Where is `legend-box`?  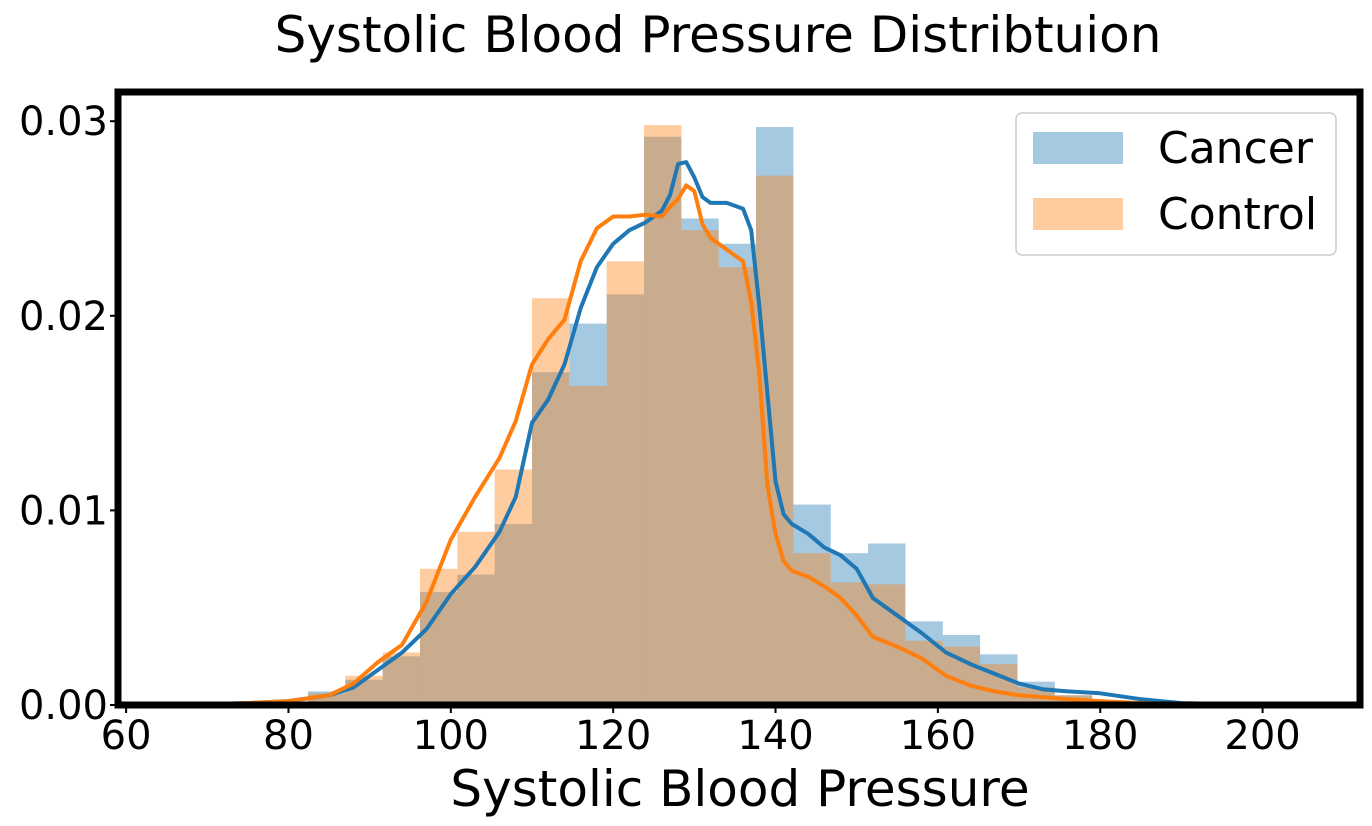
legend-box is located at coordinates (1176, 184).